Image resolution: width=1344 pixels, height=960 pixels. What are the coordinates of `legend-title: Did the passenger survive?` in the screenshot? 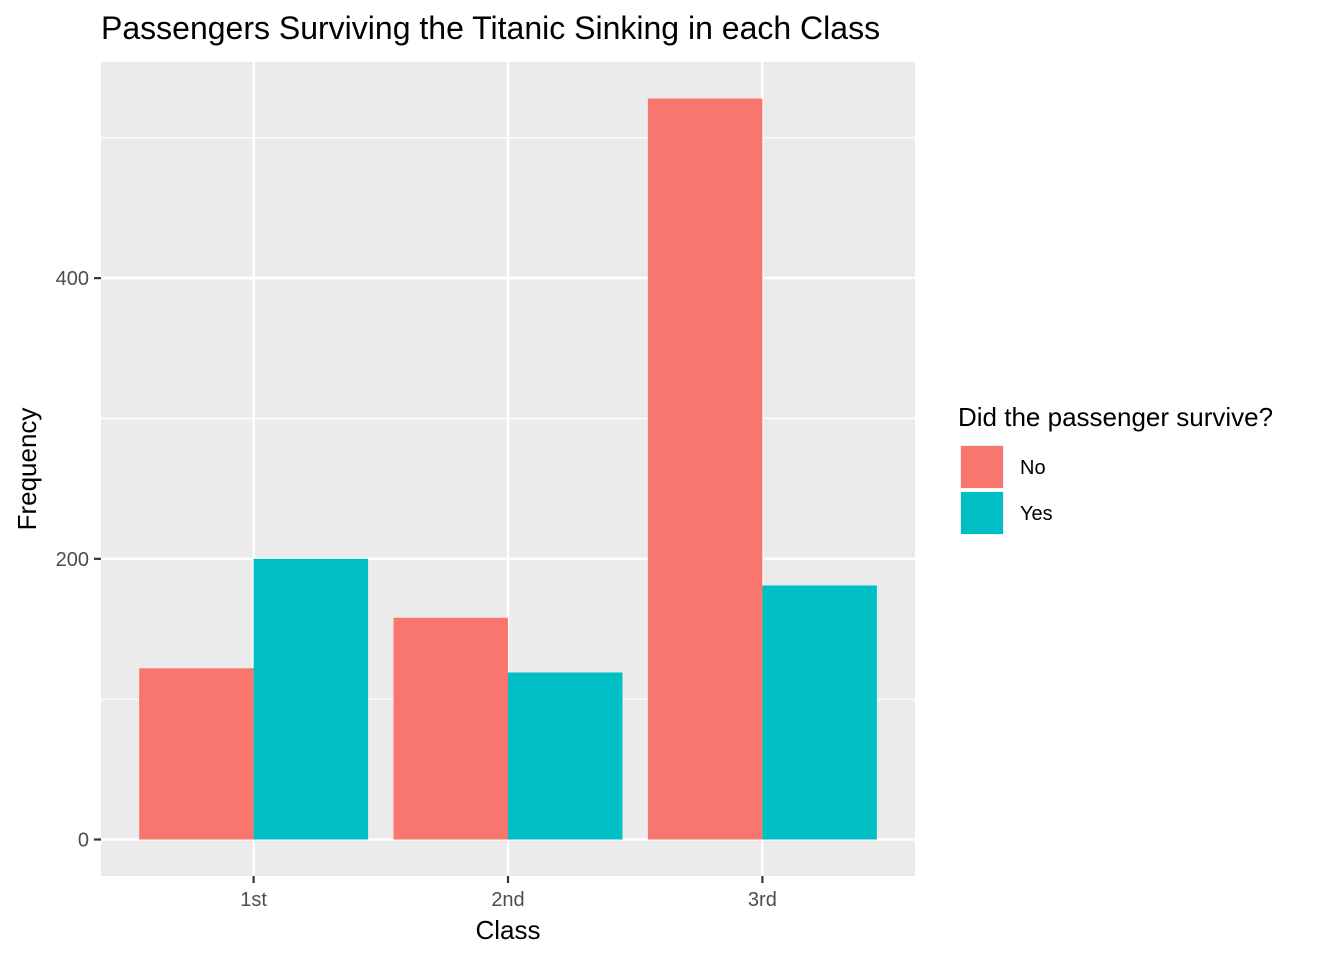 It's located at (1115, 417).